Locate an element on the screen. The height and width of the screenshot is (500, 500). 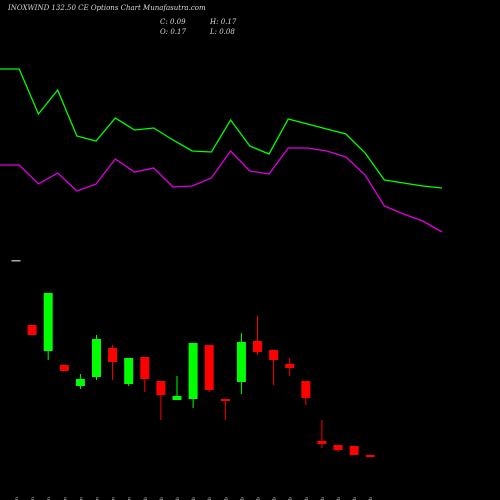
x-tick-label: 05 Feb is located at coordinates (210, 498).